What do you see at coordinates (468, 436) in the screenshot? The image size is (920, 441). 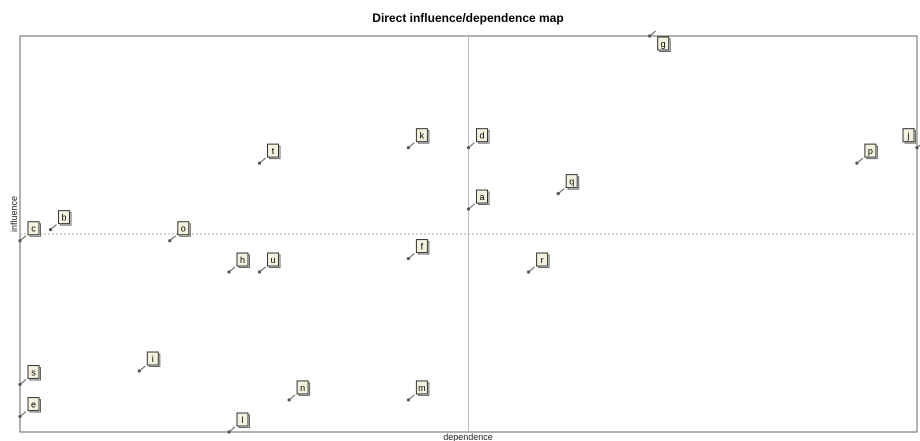 I see `x-axis-label: dependence` at bounding box center [468, 436].